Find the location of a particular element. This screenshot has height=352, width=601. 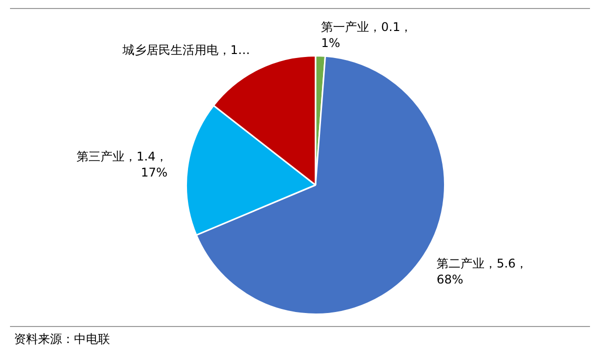

slice-label: 第三产业，1.4， 17% is located at coordinates (122, 164).